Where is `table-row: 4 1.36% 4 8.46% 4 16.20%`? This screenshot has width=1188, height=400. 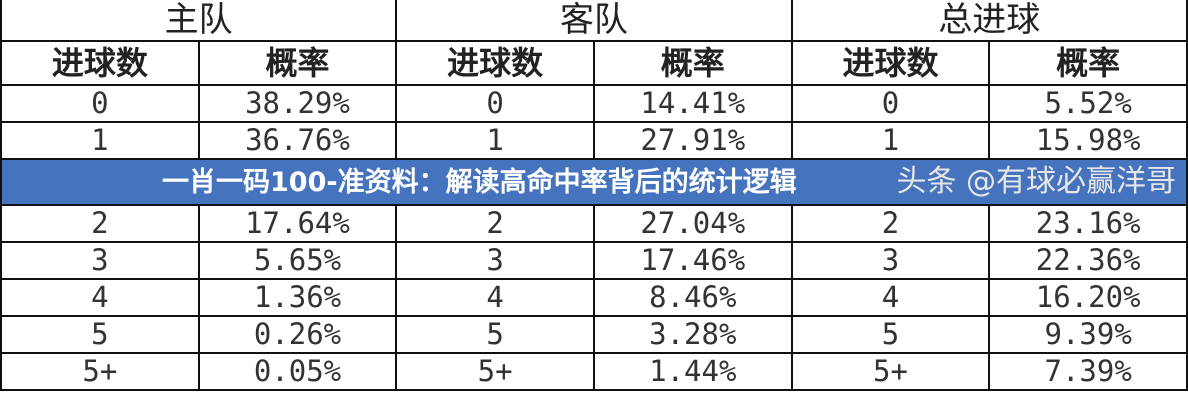 table-row: 4 1.36% 4 8.46% 4 16.20% is located at coordinates (594, 297).